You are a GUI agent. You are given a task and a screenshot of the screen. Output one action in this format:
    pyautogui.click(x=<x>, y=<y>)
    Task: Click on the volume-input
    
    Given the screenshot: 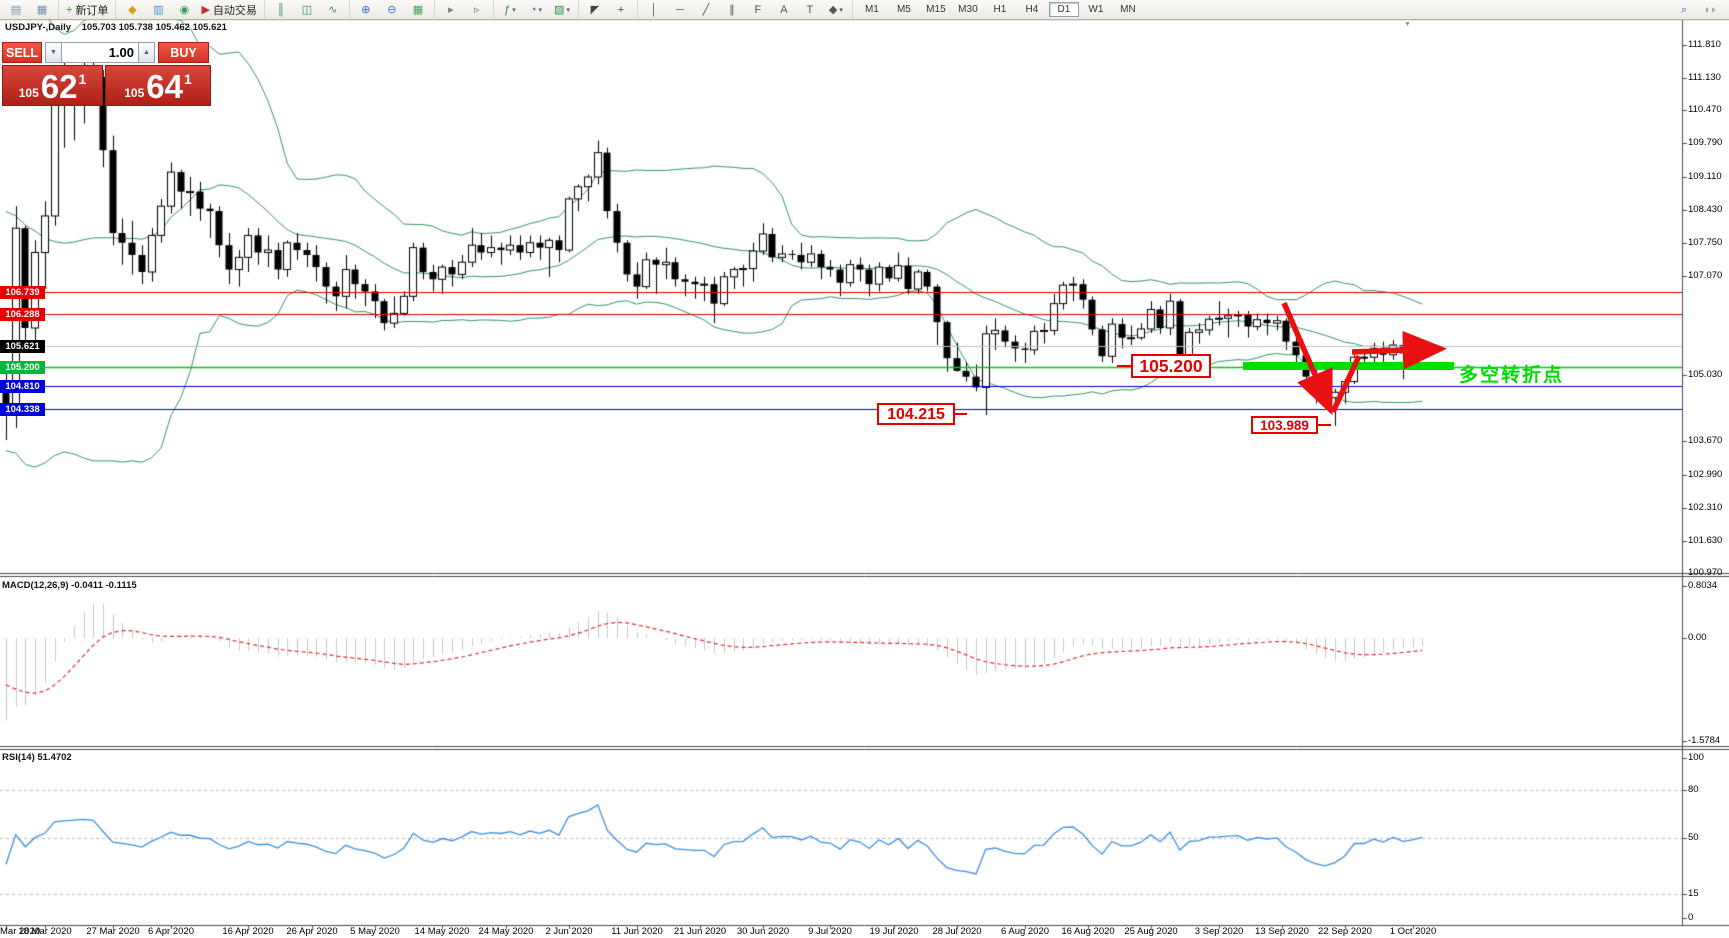 What is the action you would take?
    pyautogui.click(x=100, y=52)
    